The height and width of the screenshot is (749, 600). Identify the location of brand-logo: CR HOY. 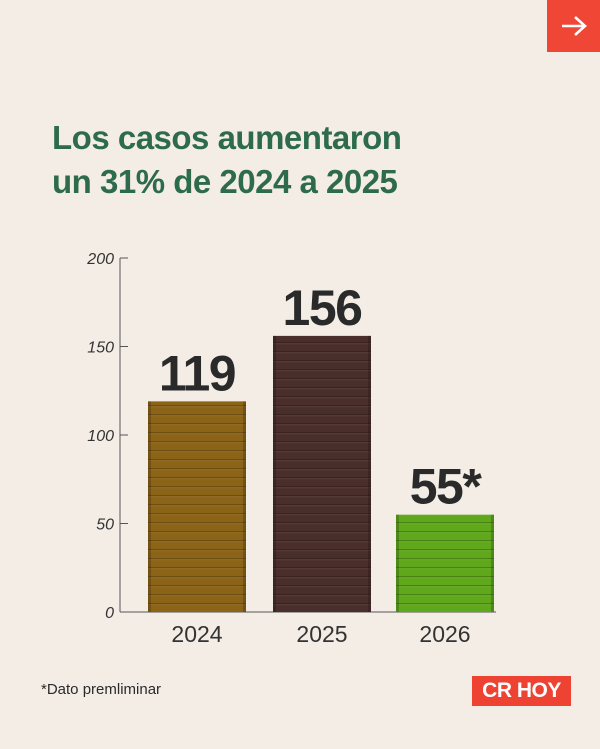
(521, 691).